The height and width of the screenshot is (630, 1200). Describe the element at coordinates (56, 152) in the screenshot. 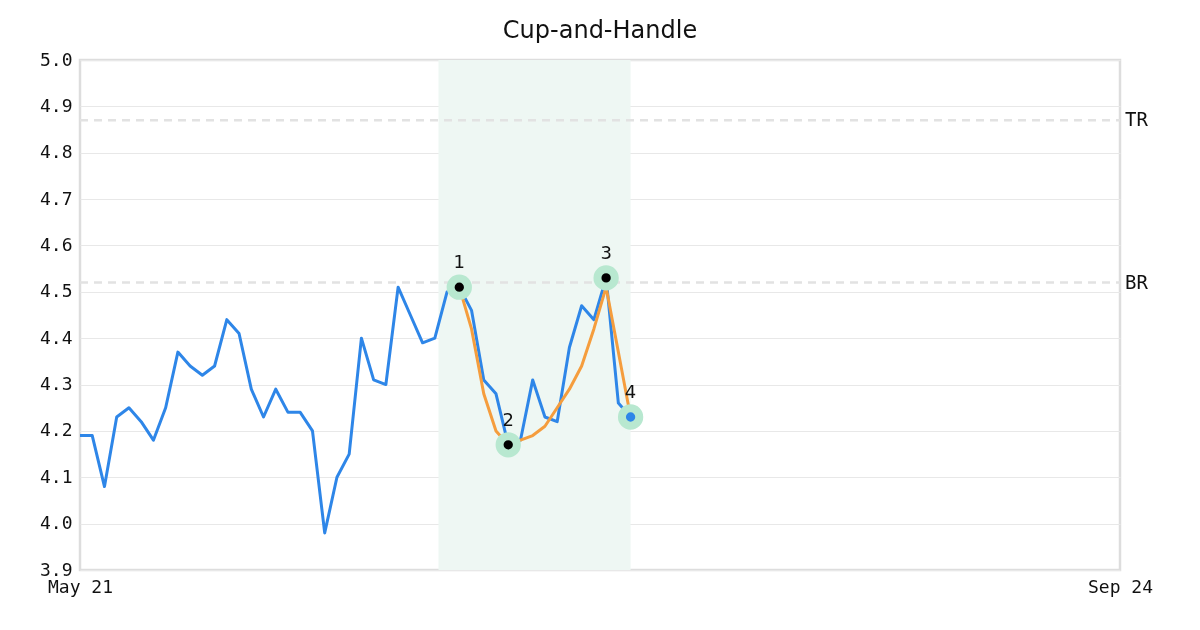

I see `y-tick-label: 4.8` at that location.